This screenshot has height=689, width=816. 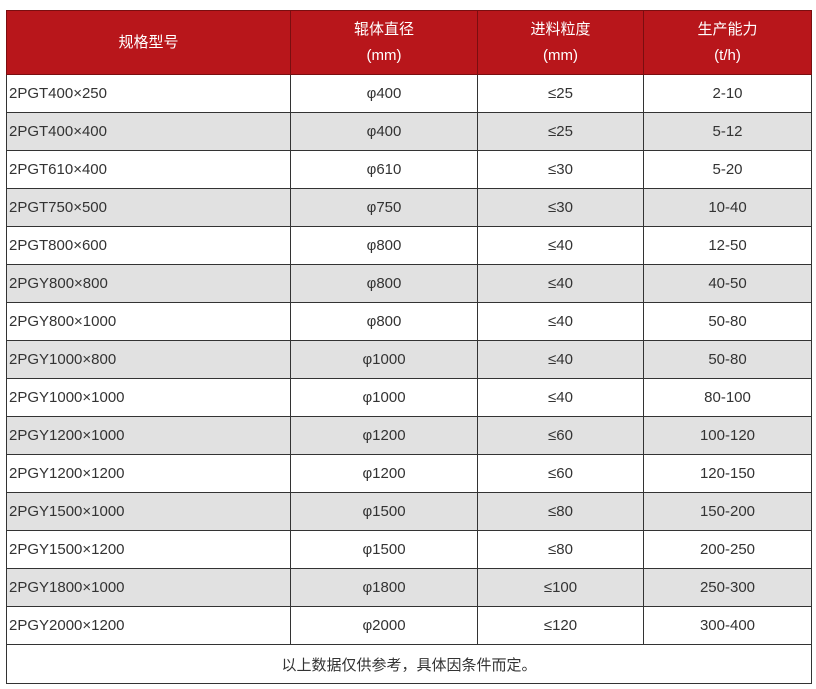 I want to click on cell-capacity: 200-250, so click(x=727, y=549).